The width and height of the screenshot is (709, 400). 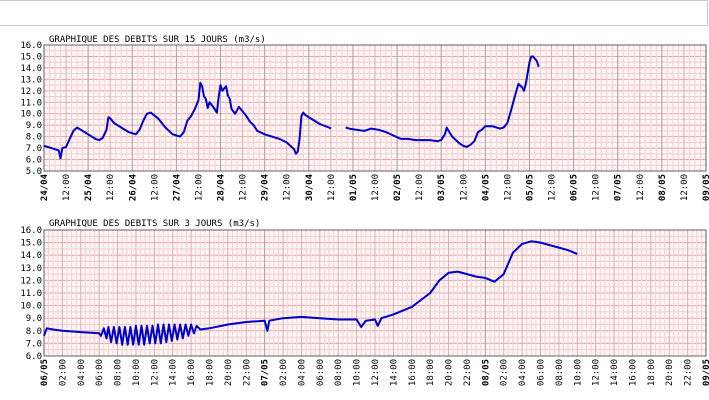 I want to click on y-tick-label: 5.0, so click(x=34, y=172).